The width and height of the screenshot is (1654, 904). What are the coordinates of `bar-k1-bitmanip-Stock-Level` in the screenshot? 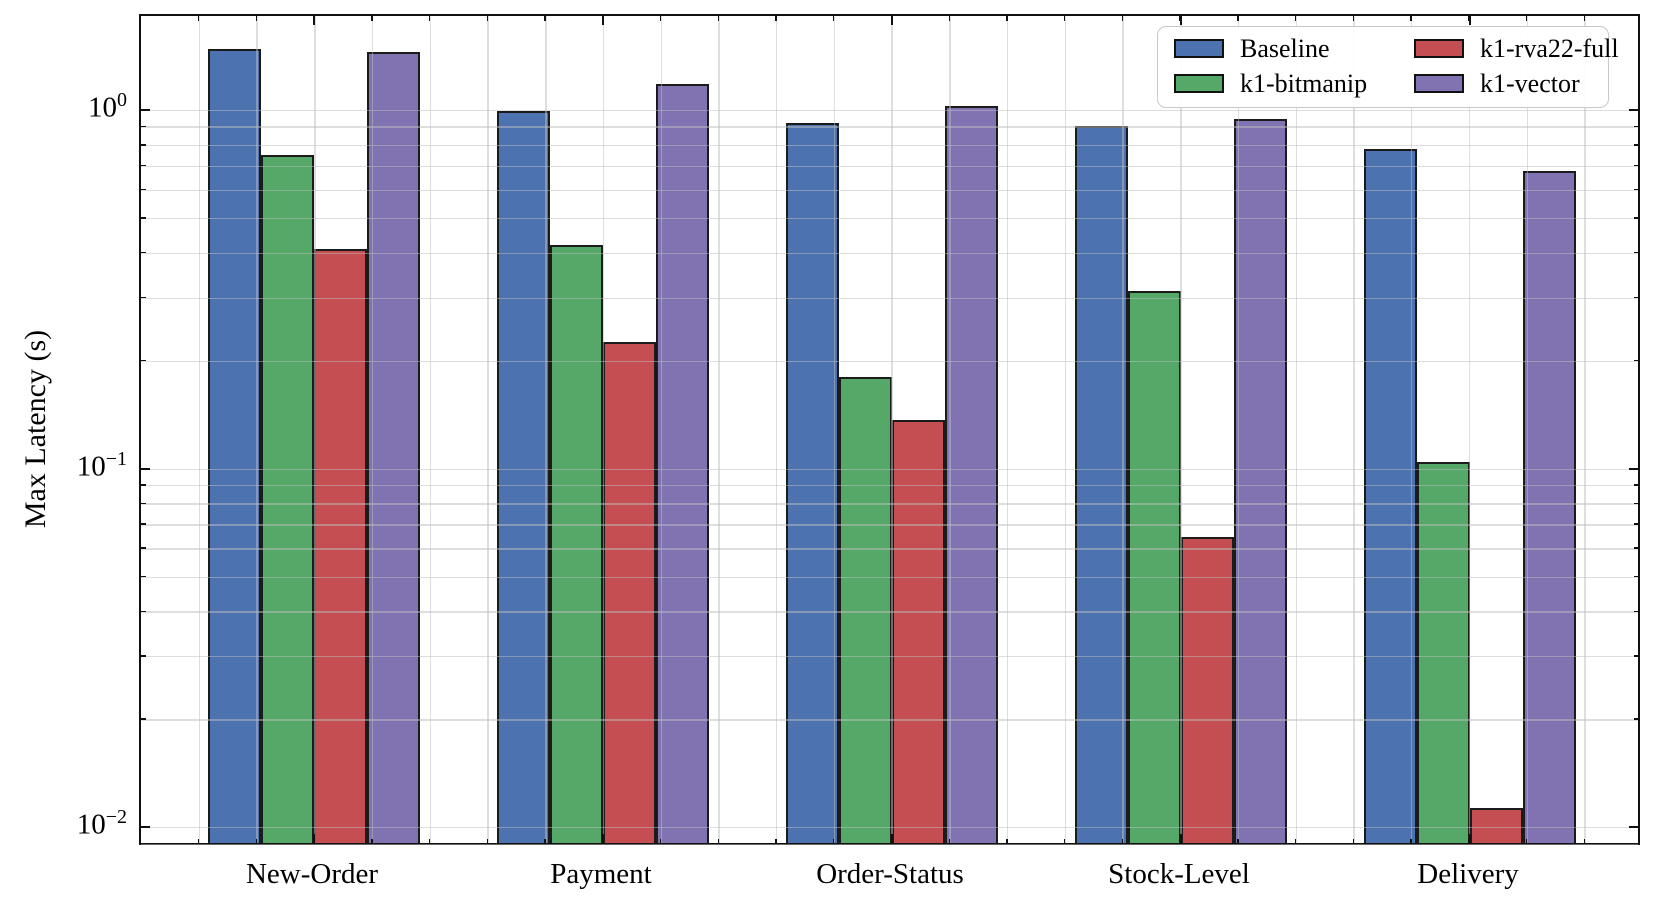 It's located at (1154, 566).